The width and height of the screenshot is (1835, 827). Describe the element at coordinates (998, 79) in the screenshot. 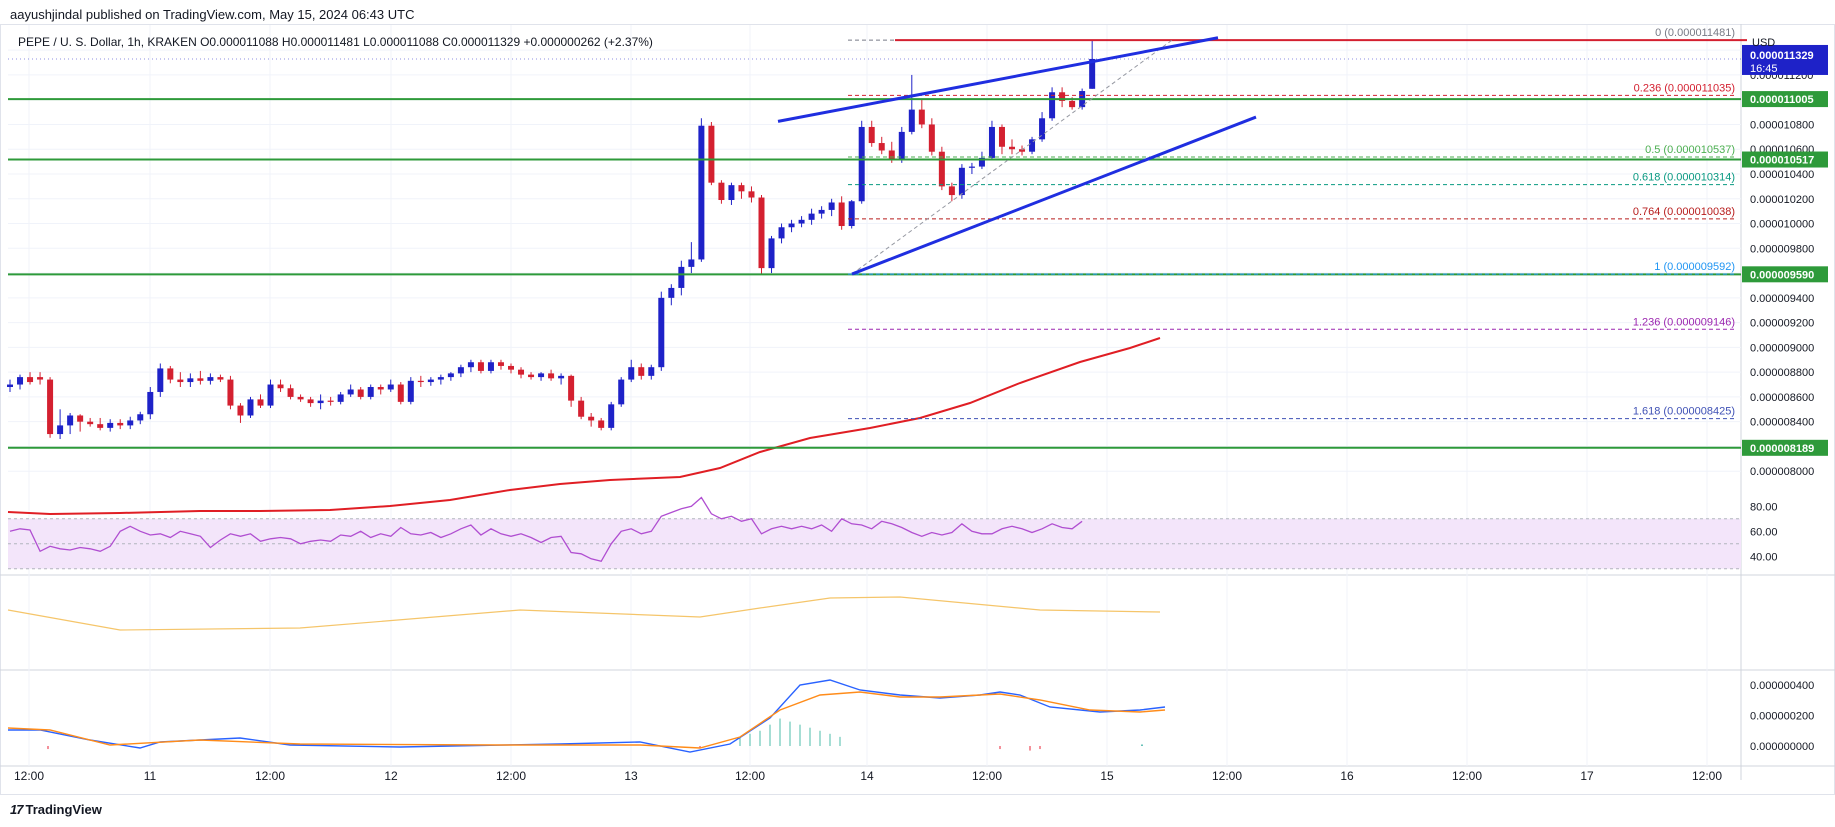

I see `channel-upper-trendline` at that location.